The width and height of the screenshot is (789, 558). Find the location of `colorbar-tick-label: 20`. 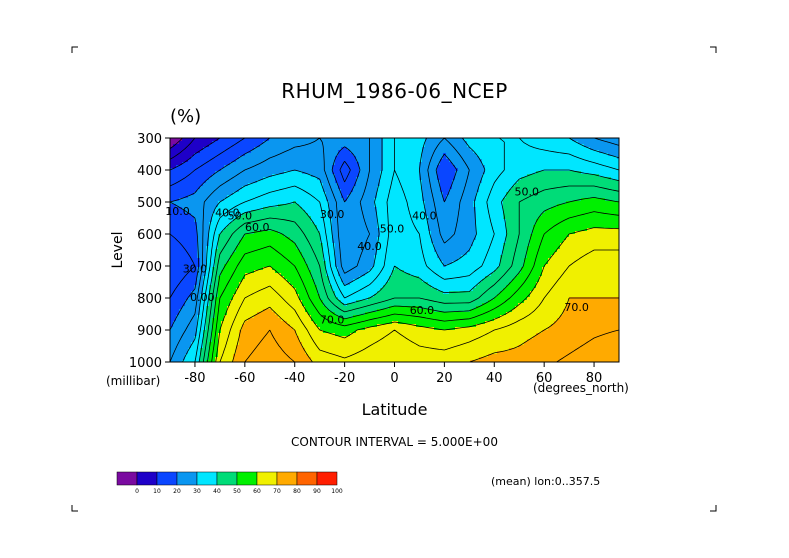

colorbar-tick-label: 20 is located at coordinates (177, 491).